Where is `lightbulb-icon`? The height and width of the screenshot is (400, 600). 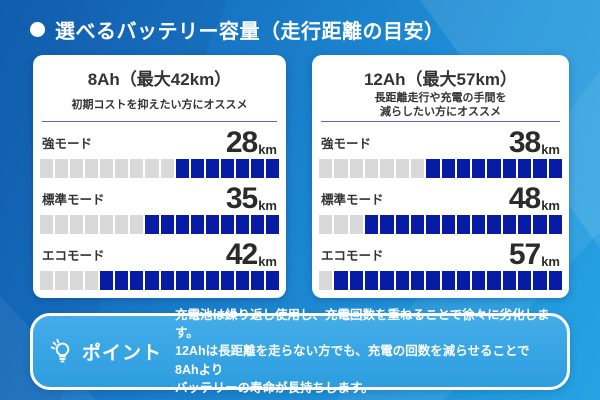
lightbulb-icon is located at coordinates (60, 350).